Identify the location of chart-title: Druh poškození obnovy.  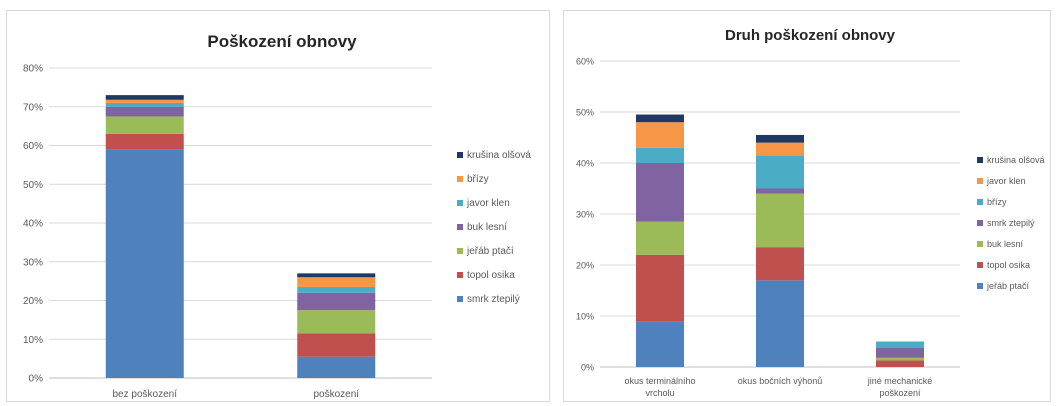
(810, 35).